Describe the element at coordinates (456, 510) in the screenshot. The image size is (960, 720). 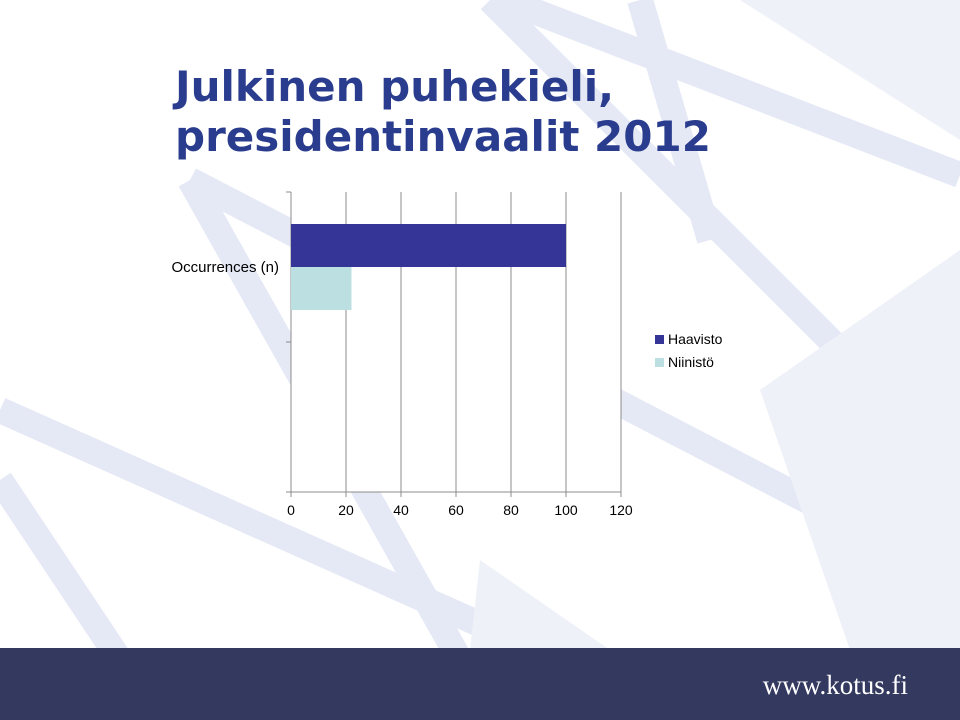
I see `x-tick-label: 60` at that location.